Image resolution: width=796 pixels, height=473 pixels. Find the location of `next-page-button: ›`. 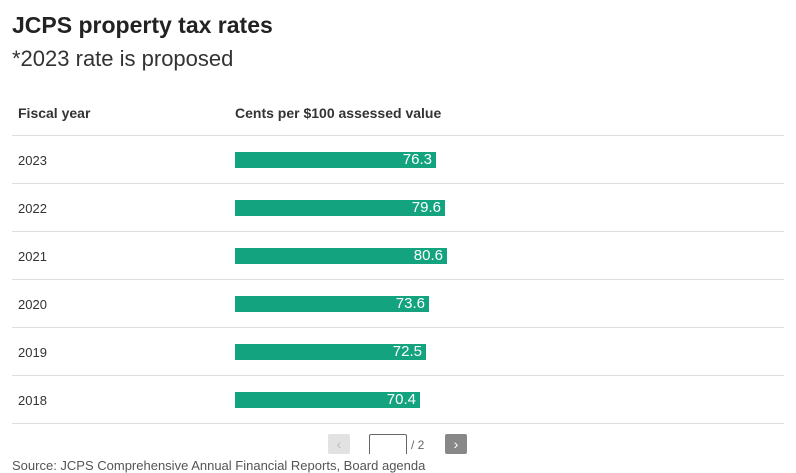

next-page-button: › is located at coordinates (456, 444).